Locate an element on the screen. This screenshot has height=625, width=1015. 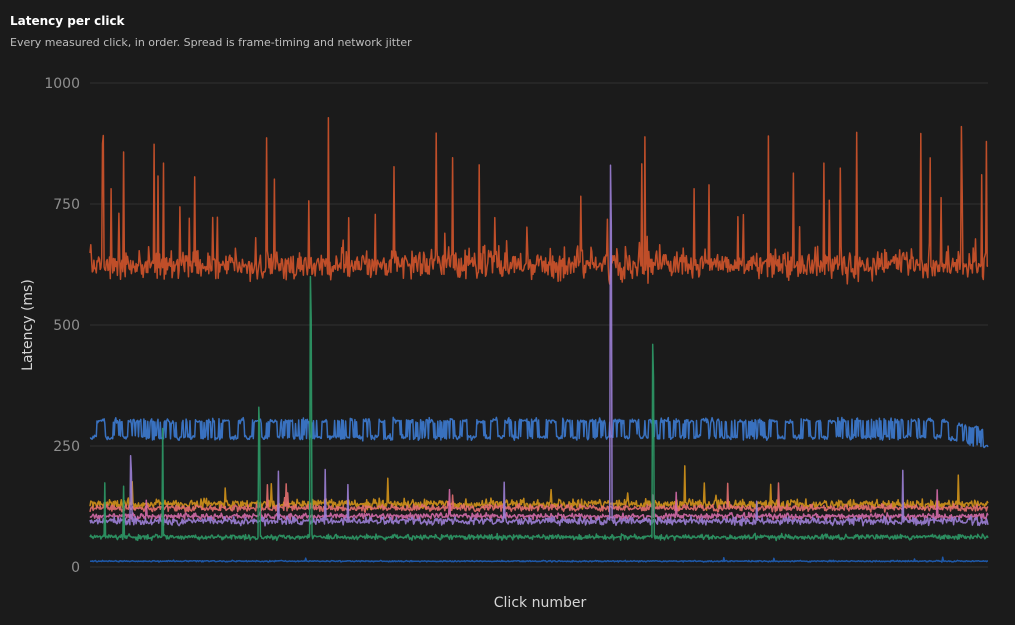
y-tick-label: 500 is located at coordinates (66, 326).